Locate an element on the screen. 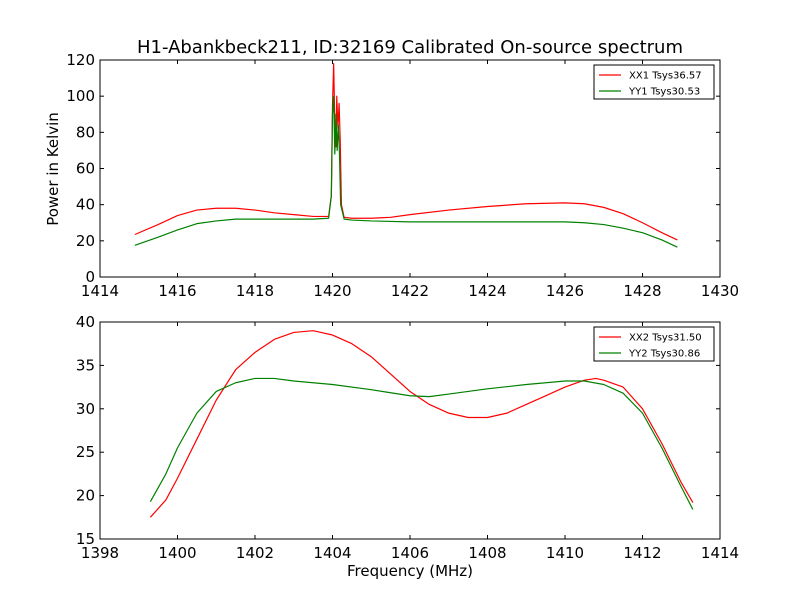 The image size is (800, 600). x-tick-label: 1418 is located at coordinates (255, 291).